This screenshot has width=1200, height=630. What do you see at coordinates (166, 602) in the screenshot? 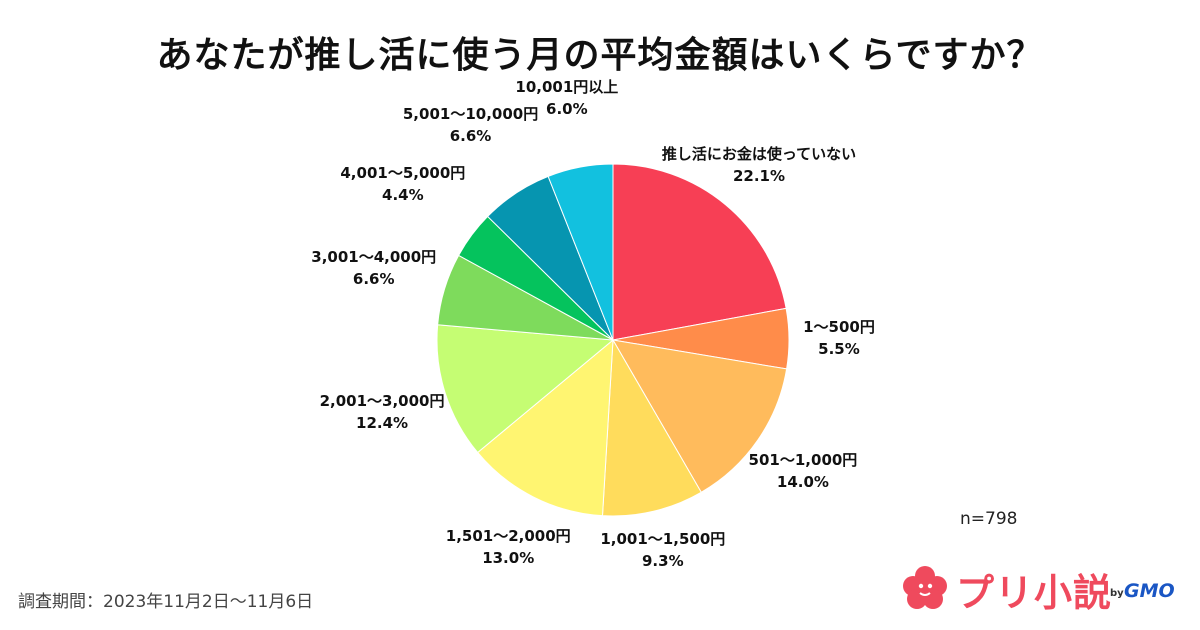
I see `survey-period: 調査期間：2023年11月2日〜11月6日` at bounding box center [166, 602].